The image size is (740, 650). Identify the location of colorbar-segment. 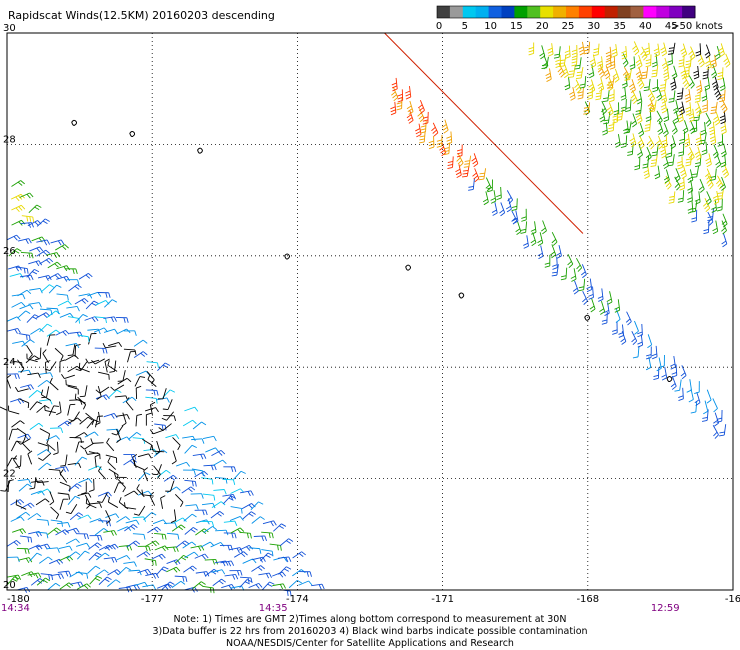
(534, 12).